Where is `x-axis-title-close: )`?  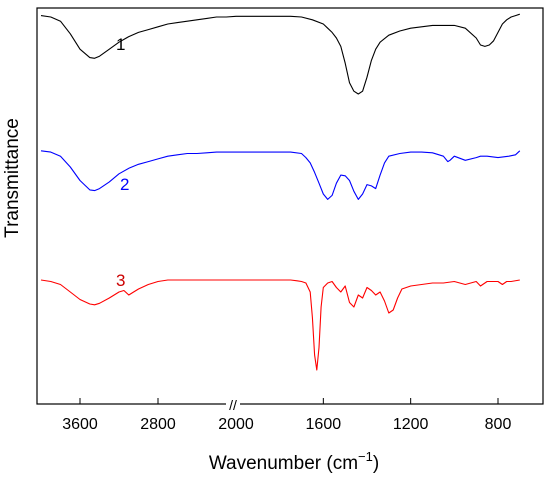
x-axis-title-close: ) is located at coordinates (376, 463).